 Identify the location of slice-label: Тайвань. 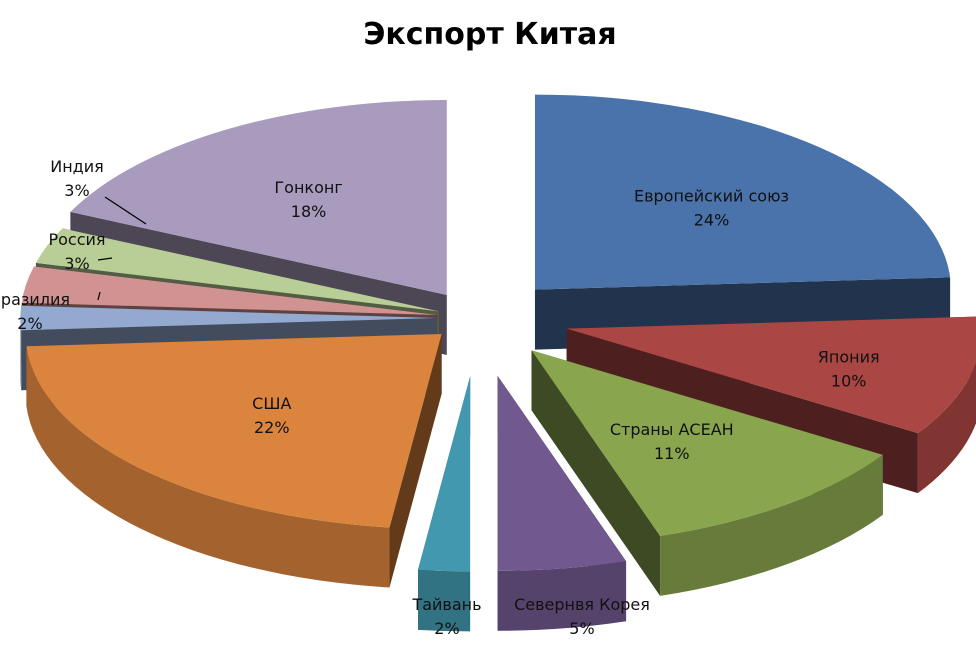
(446, 604).